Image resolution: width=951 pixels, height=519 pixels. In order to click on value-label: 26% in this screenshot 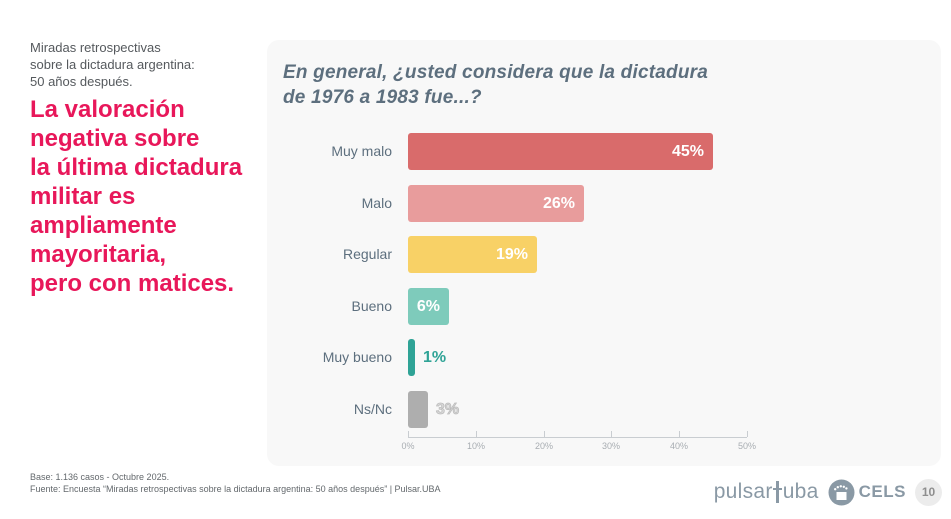, I will do `click(558, 203)`.